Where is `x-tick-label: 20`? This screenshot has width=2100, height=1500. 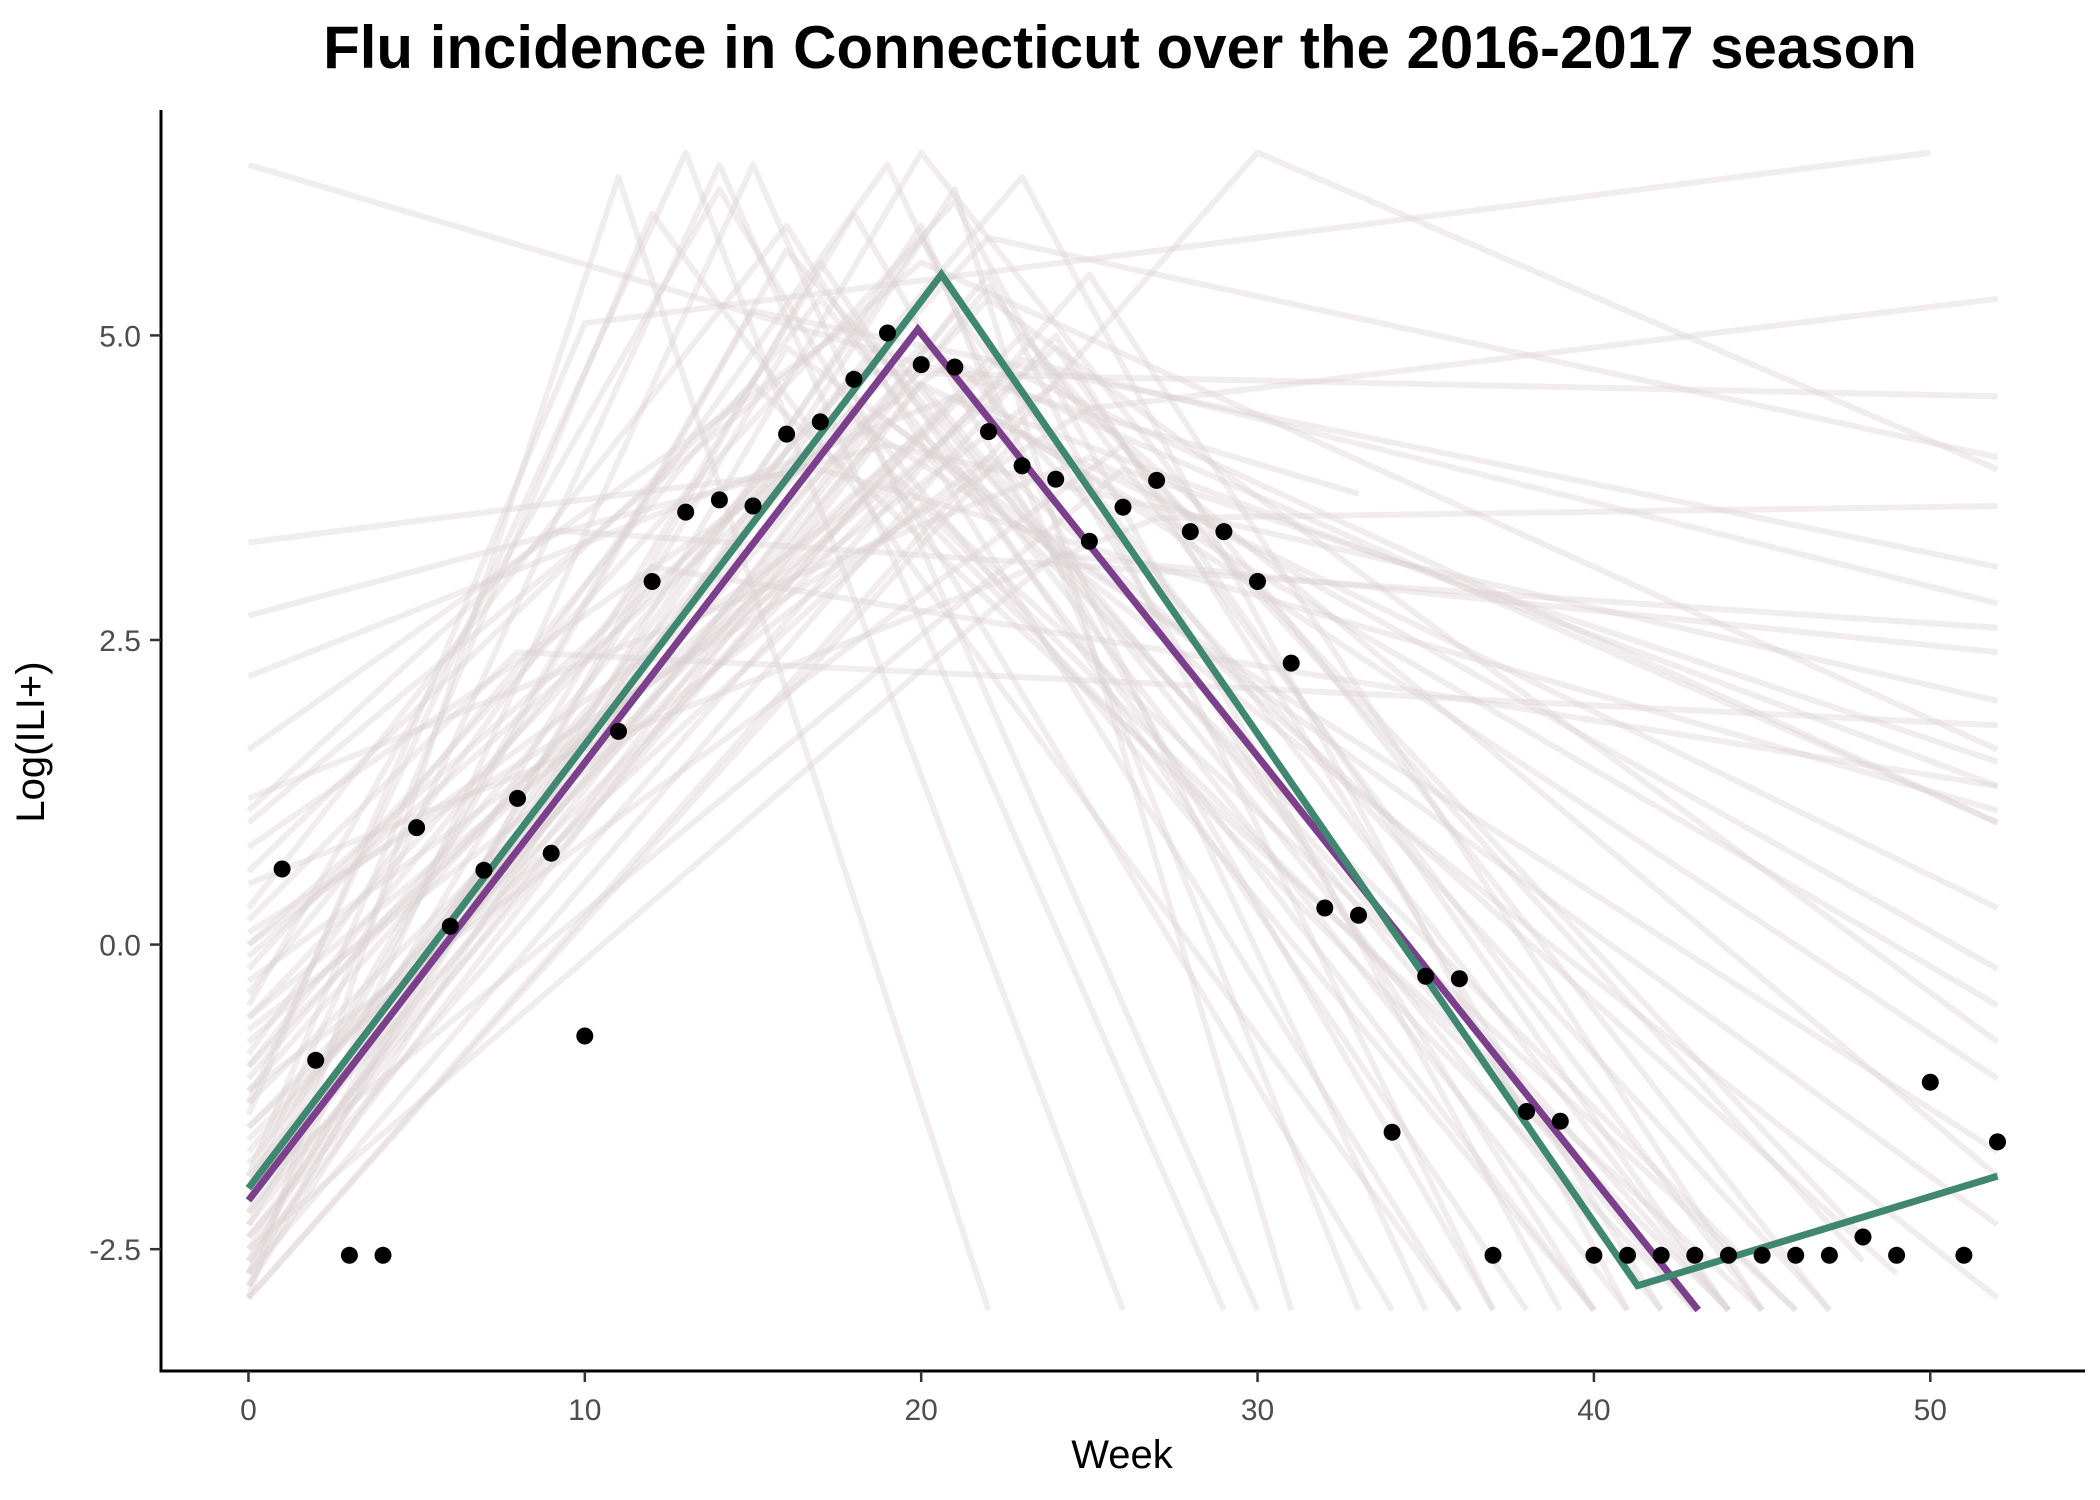
x-tick-label: 20 is located at coordinates (920, 1410).